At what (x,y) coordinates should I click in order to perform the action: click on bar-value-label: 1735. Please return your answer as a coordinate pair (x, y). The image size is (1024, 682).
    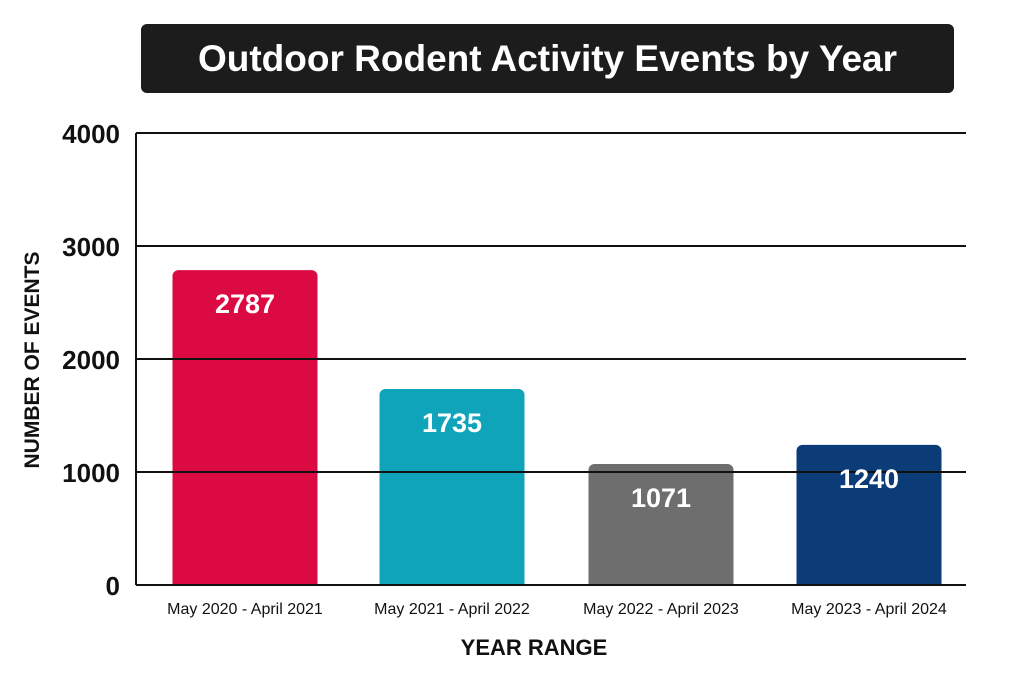
    Looking at the image, I should click on (452, 423).